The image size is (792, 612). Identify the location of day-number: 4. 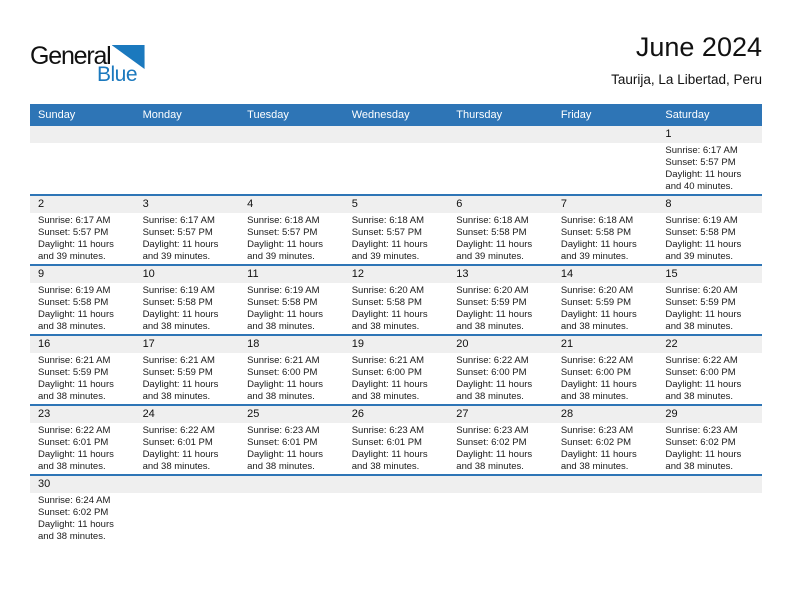
(250, 204).